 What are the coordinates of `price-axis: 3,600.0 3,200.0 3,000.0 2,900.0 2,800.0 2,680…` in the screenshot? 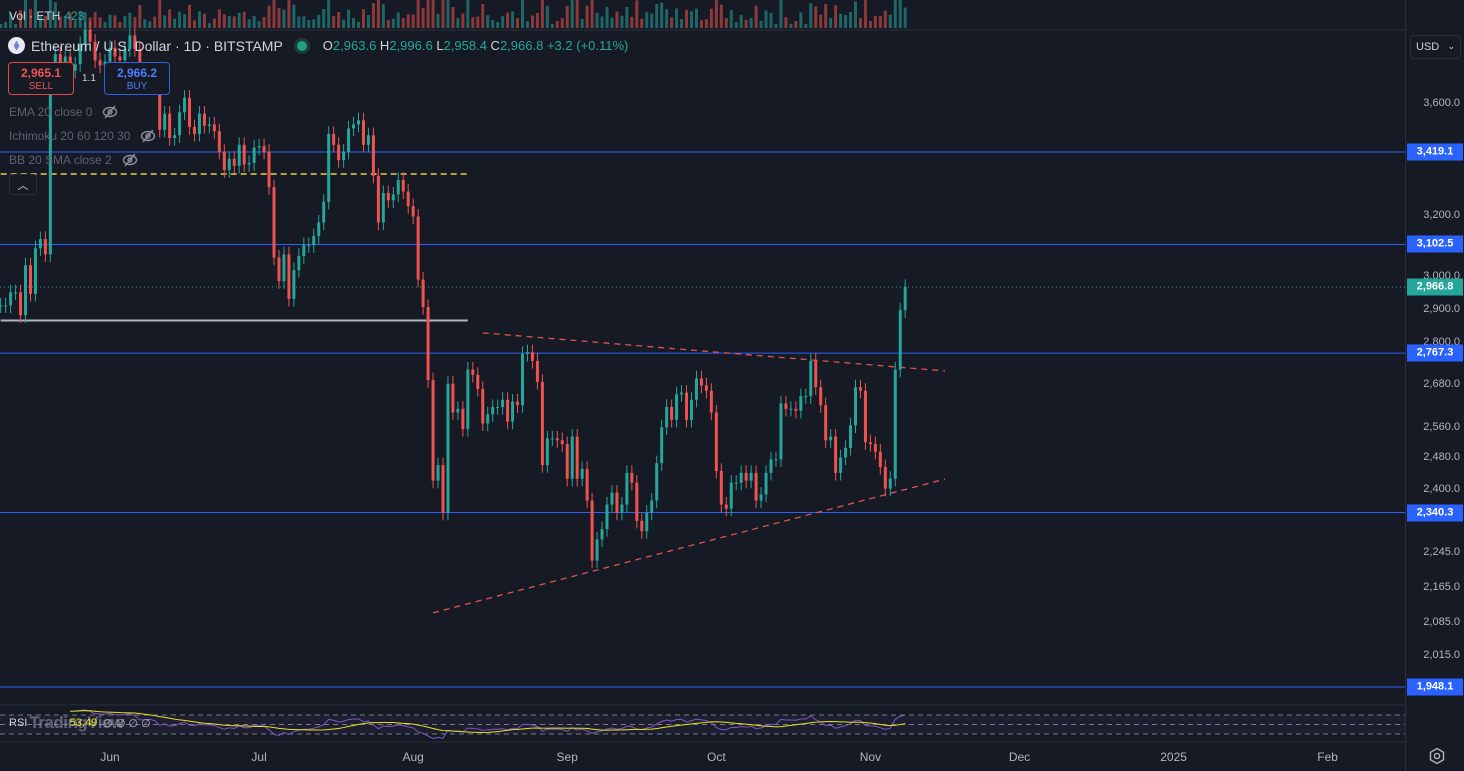 It's located at (1434, 385).